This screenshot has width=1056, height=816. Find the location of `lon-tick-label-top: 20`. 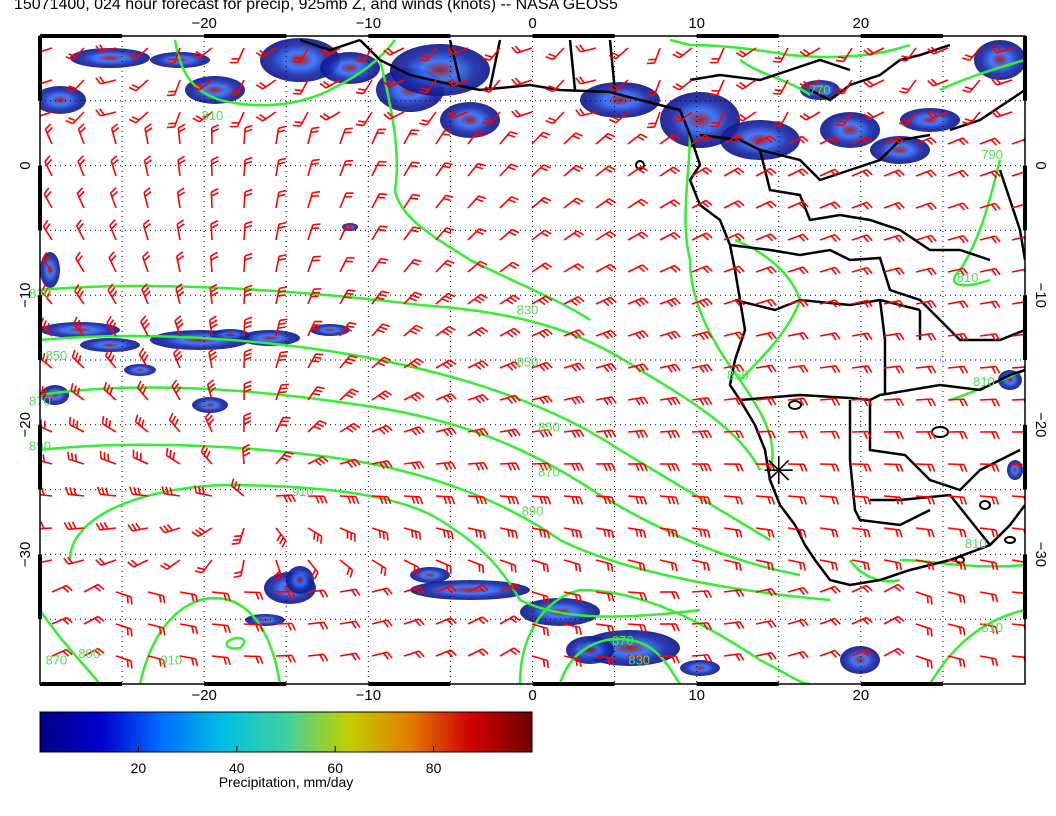

lon-tick-label-top: 20 is located at coordinates (860, 23).